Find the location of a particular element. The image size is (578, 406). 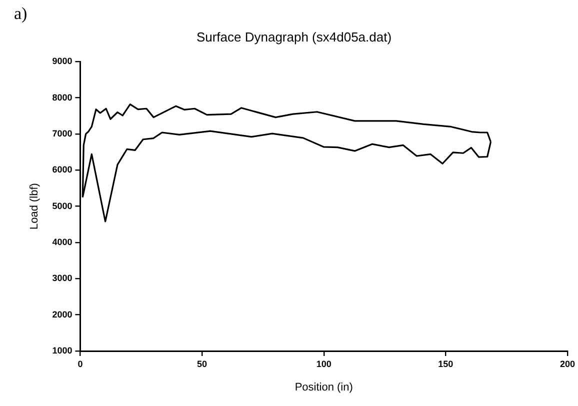

x-tick-label: 50 is located at coordinates (202, 363).